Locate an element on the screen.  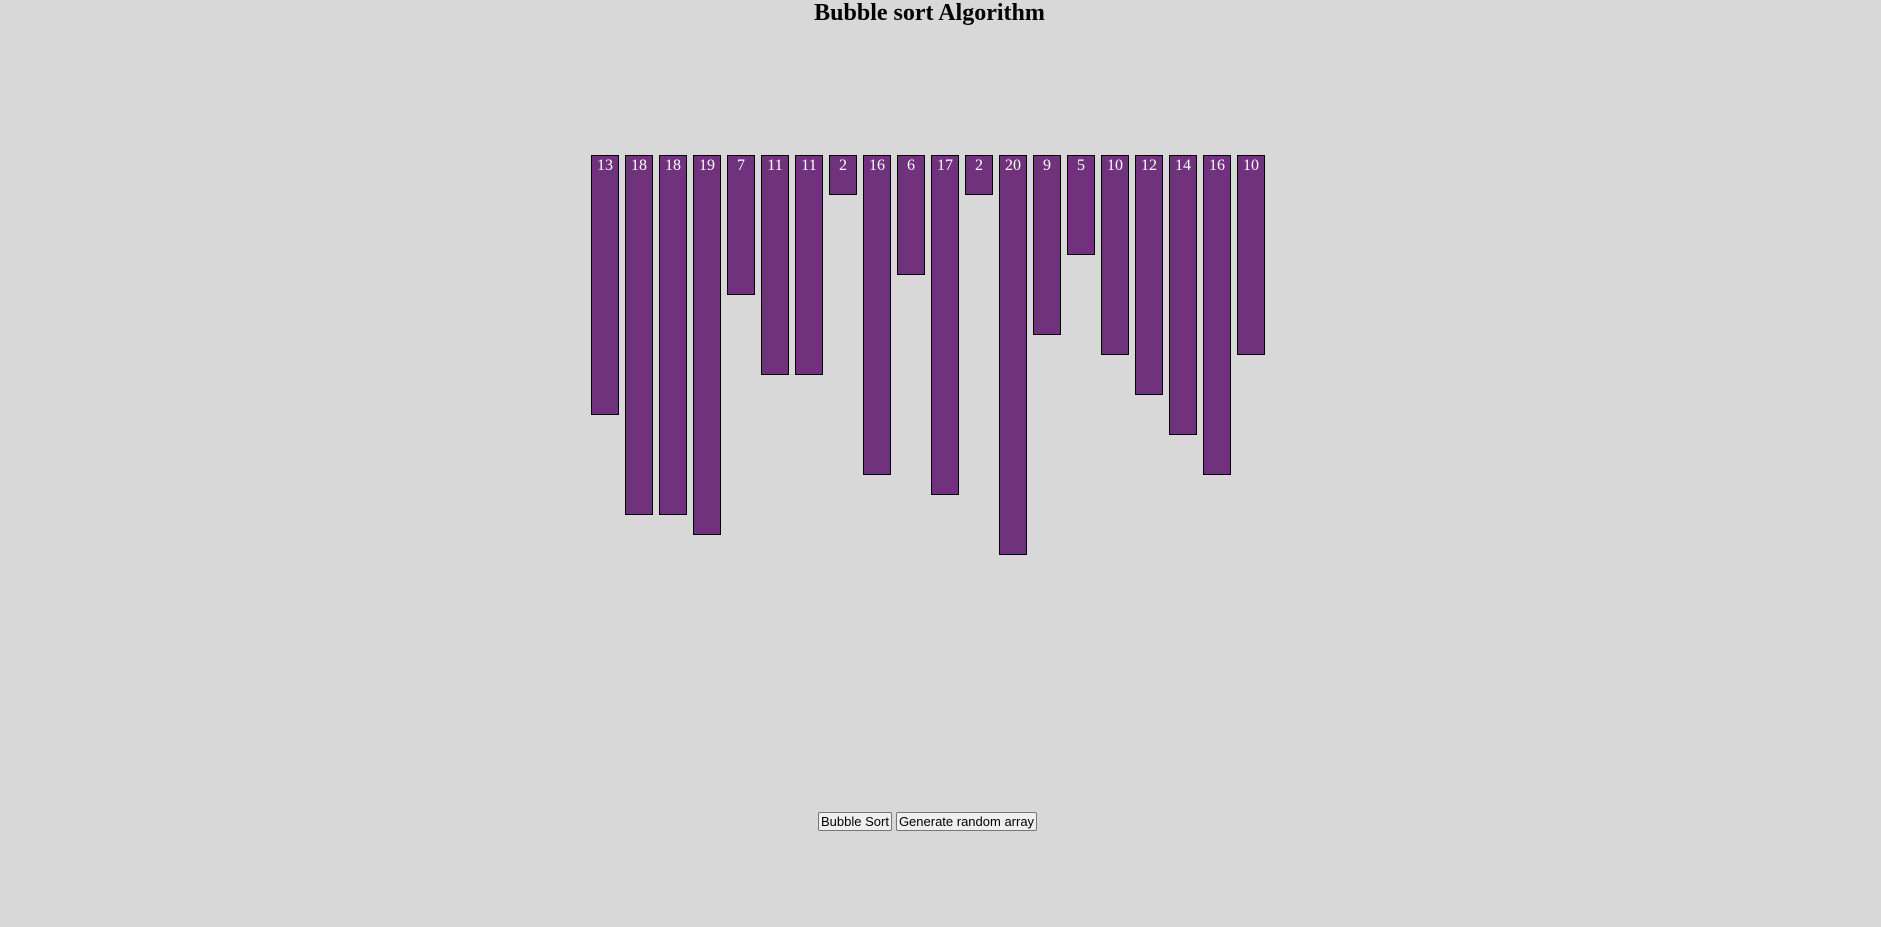
array-bar: 17 is located at coordinates (945, 325).